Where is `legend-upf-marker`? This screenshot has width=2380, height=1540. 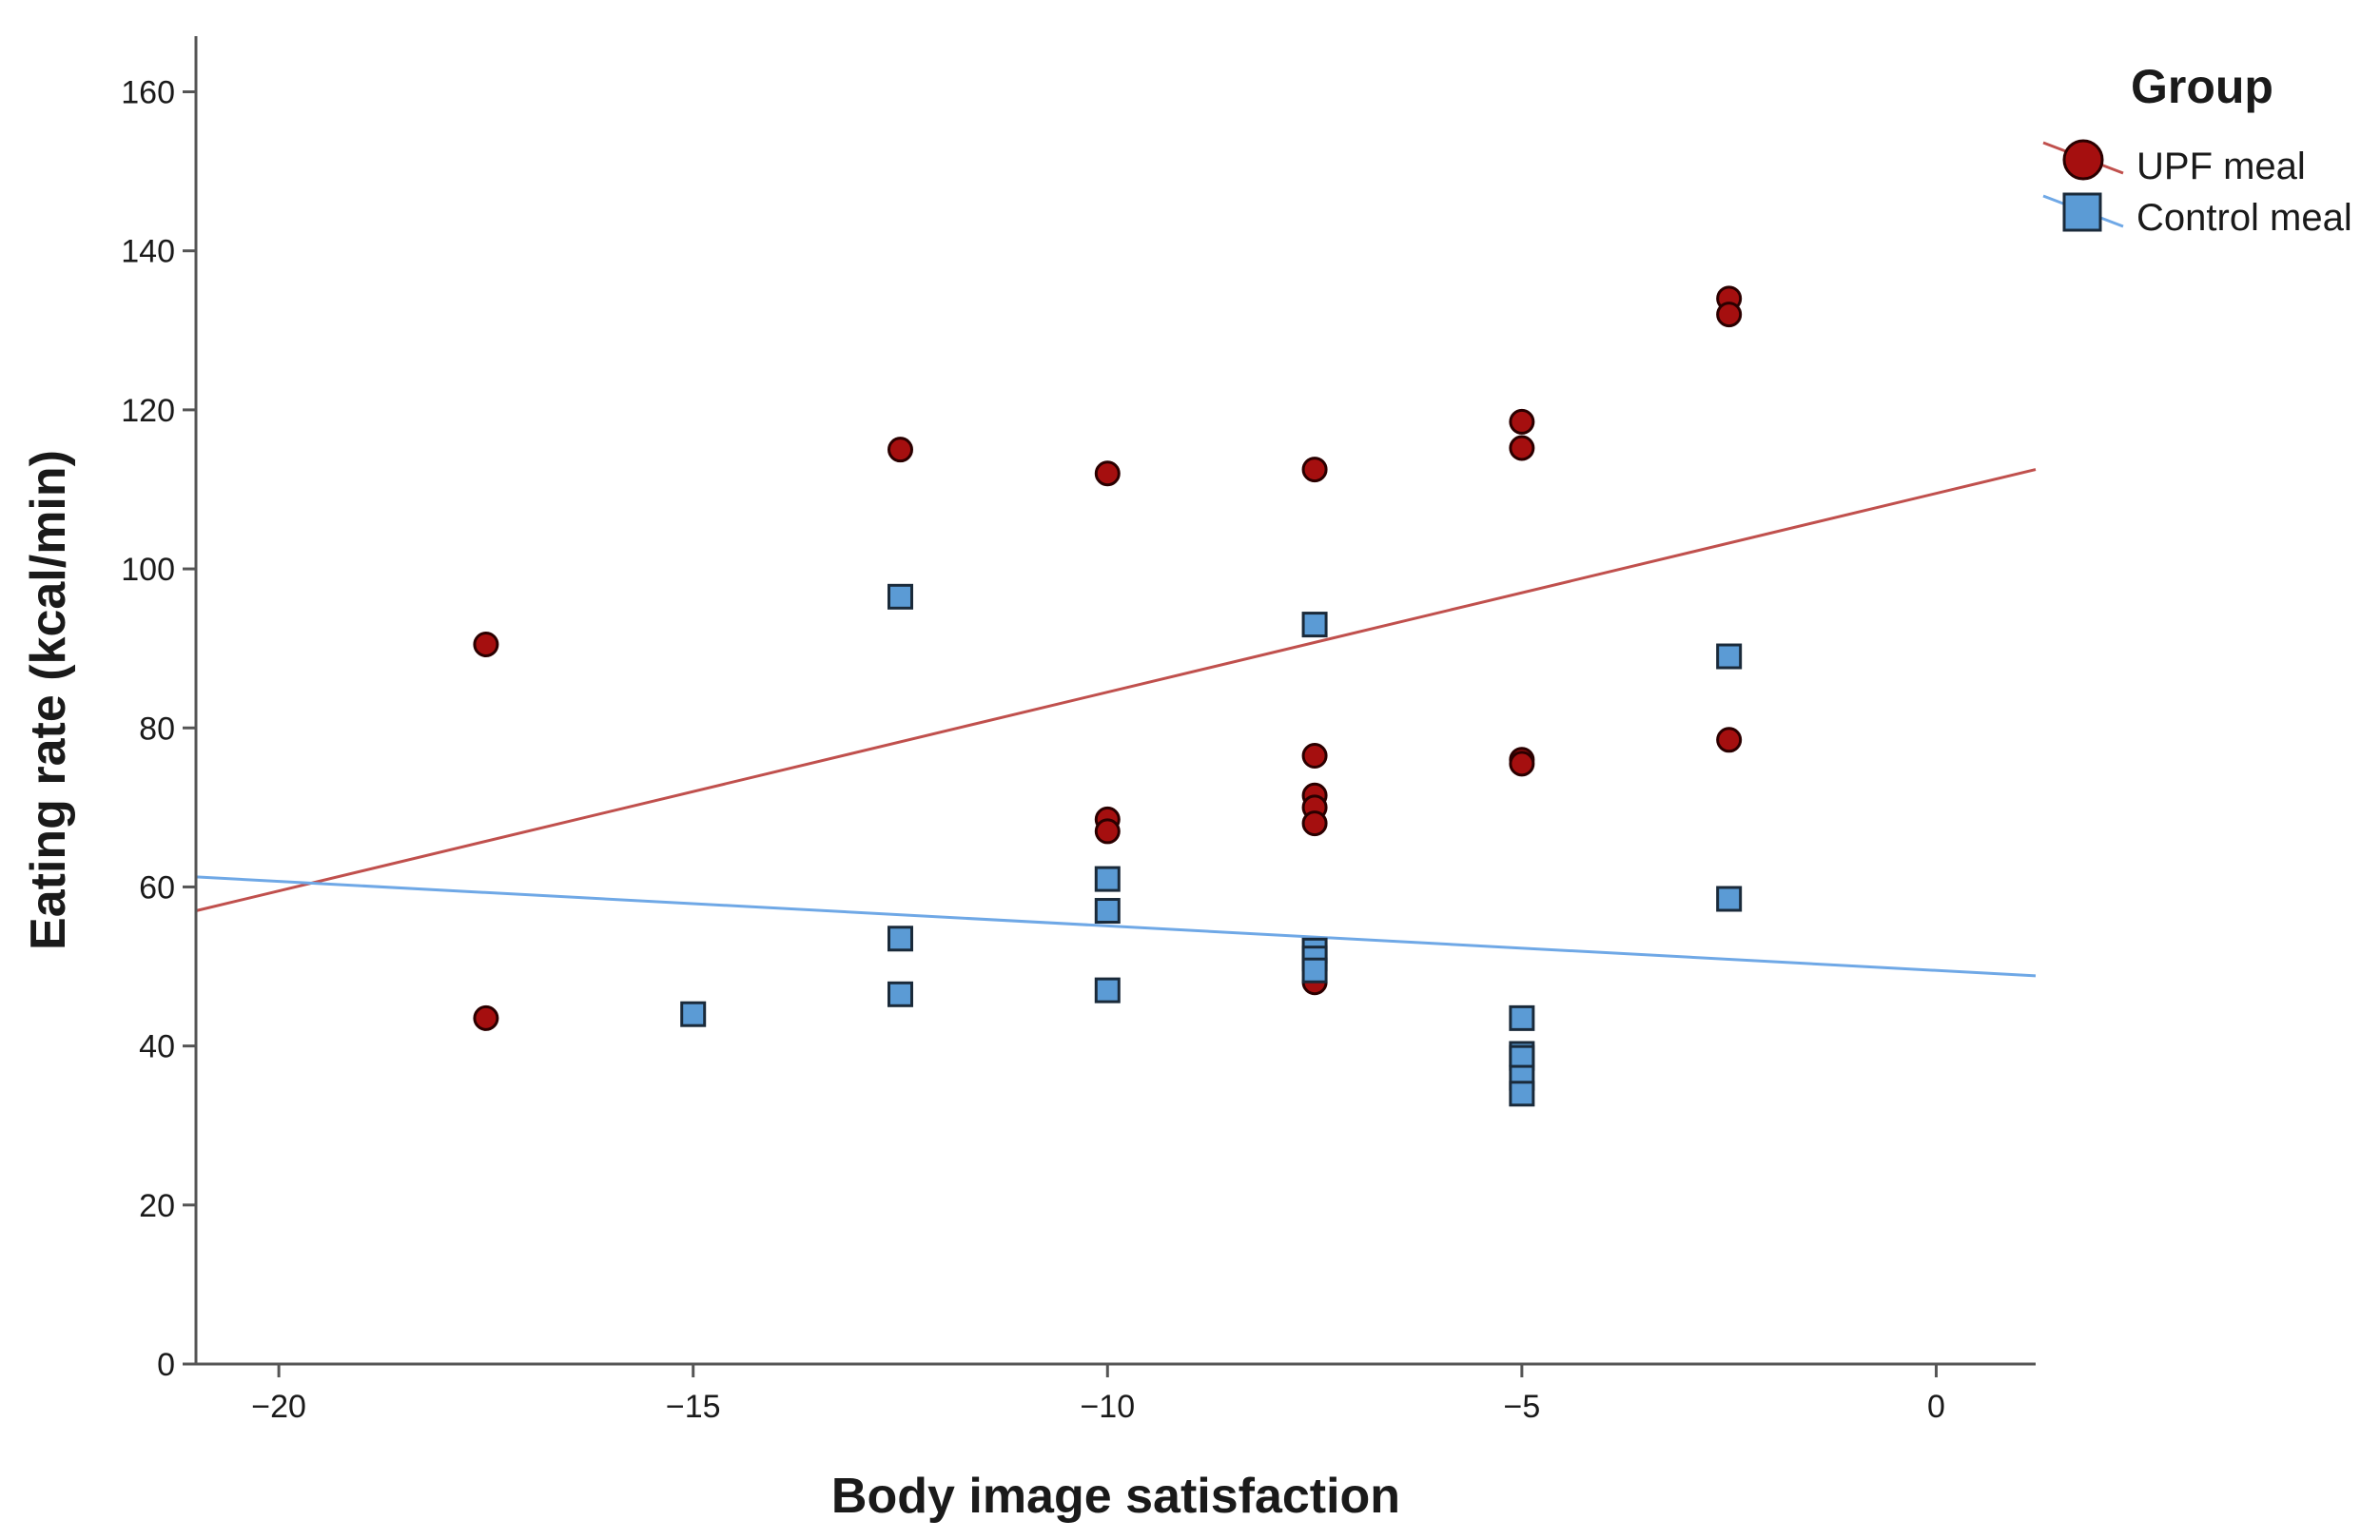 legend-upf-marker is located at coordinates (2083, 160).